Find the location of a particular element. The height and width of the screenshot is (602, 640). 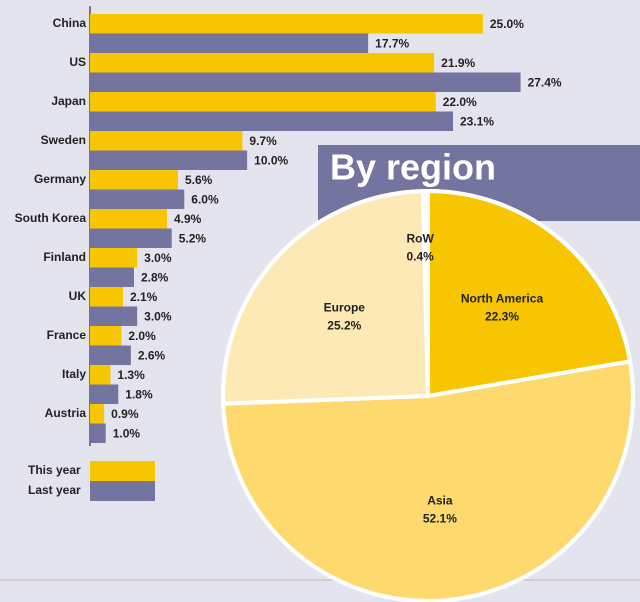

value-label: 23.1% is located at coordinates (477, 121).